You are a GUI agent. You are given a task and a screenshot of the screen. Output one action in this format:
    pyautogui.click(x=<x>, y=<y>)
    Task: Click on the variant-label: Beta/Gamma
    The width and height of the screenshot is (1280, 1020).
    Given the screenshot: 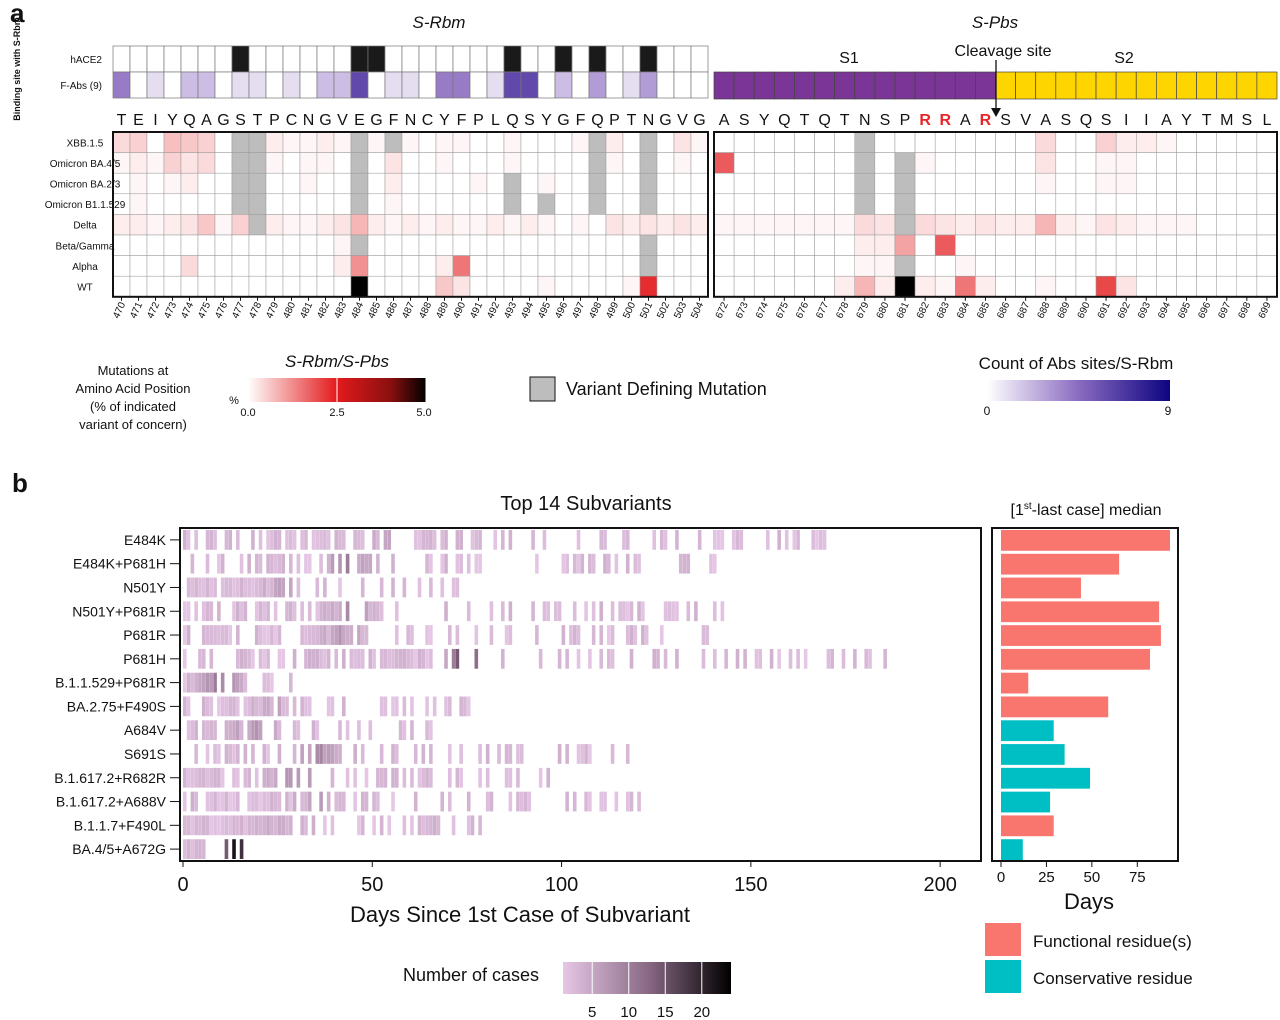 What is the action you would take?
    pyautogui.click(x=85, y=246)
    